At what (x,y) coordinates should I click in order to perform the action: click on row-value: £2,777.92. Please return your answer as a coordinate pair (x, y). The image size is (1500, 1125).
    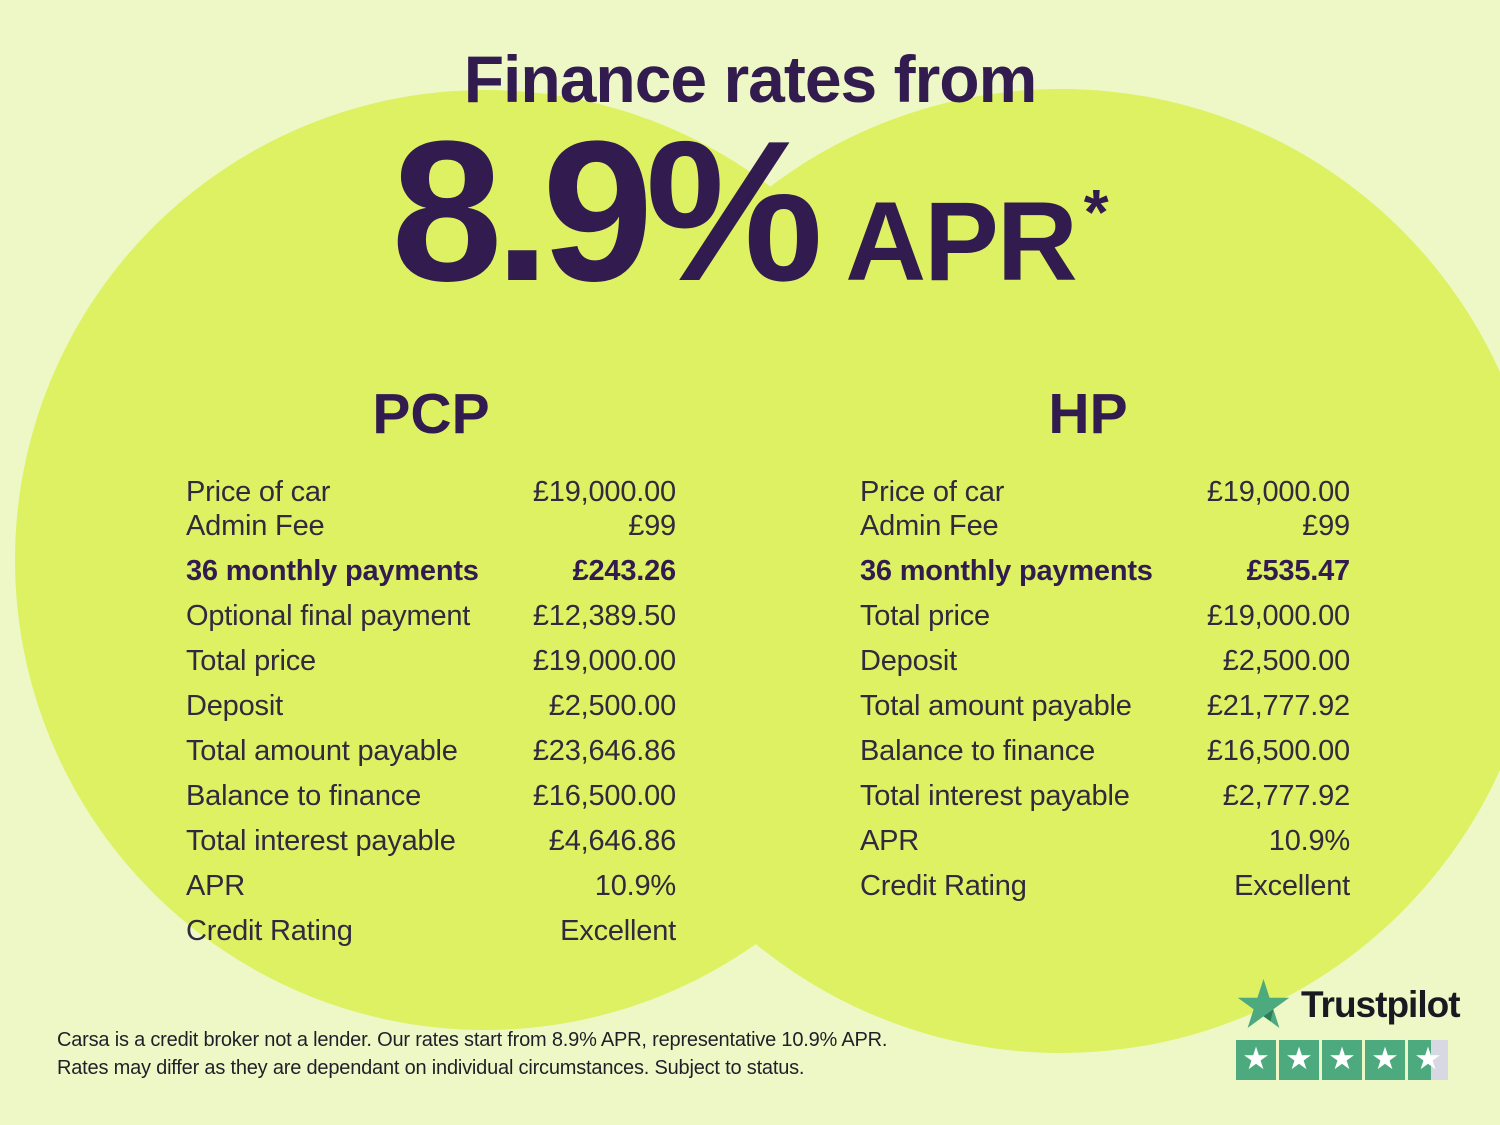
    Looking at the image, I should click on (1286, 796).